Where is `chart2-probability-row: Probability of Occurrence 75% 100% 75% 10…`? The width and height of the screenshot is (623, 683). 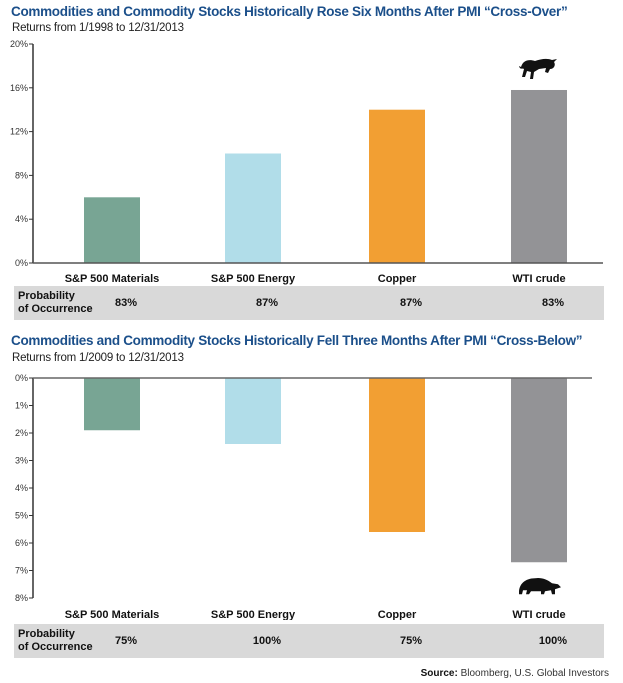
chart2-probability-row: Probability of Occurrence 75% 100% 75% 10… is located at coordinates (309, 641).